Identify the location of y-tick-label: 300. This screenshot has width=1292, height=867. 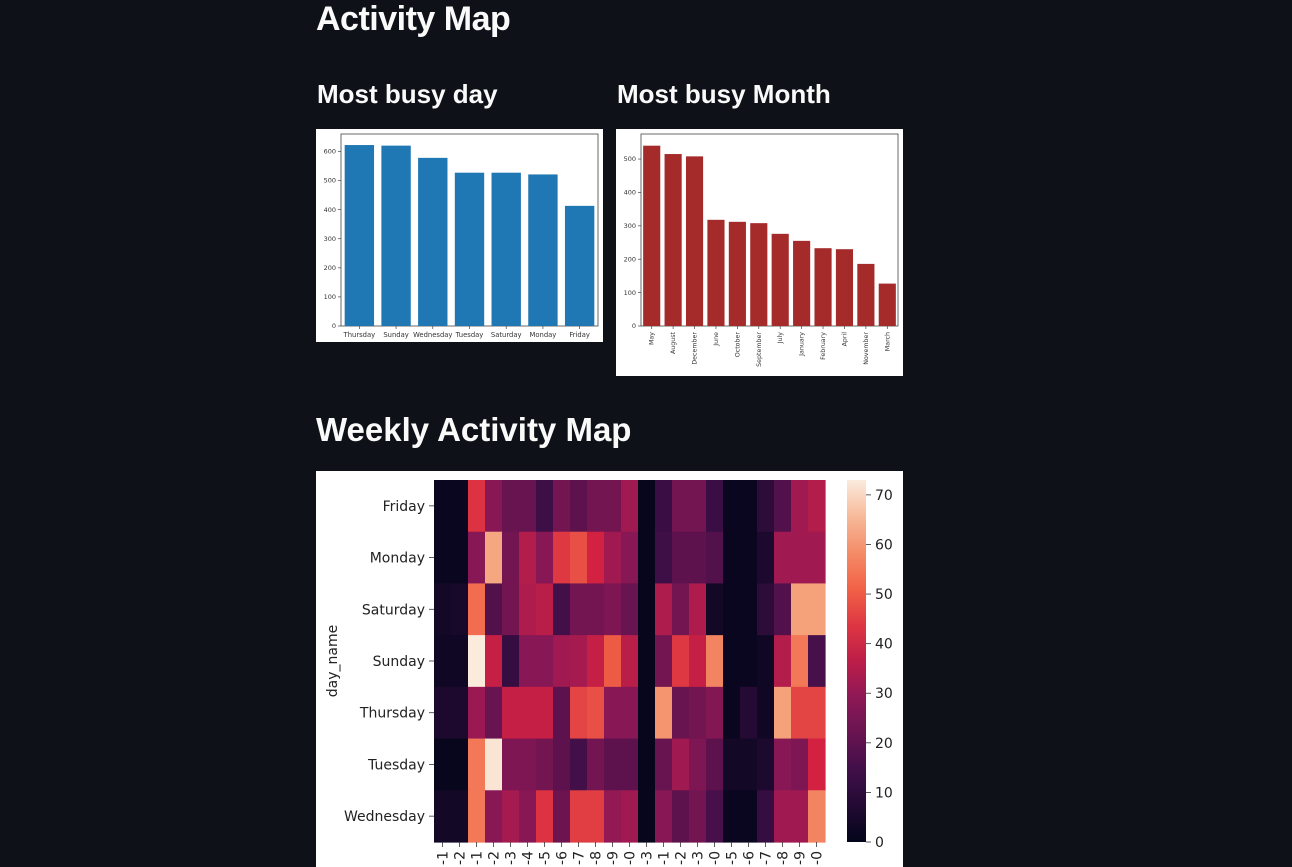
(330, 239).